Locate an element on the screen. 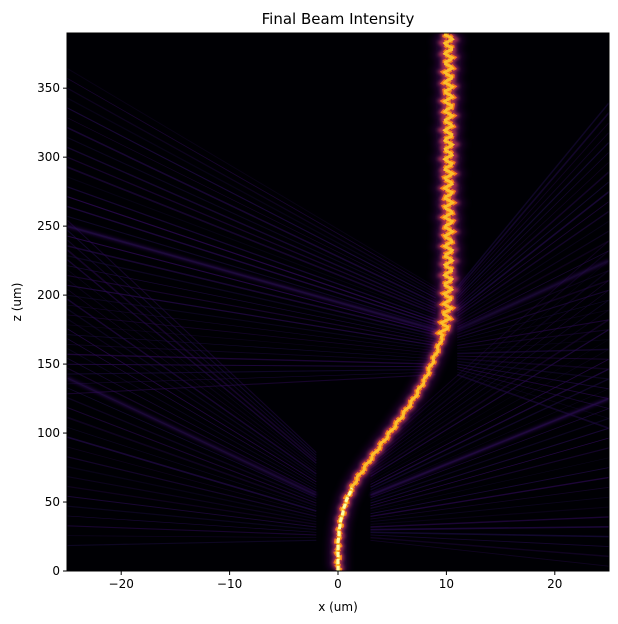 Image resolution: width=618 pixels, height=624 pixels. y-axis-ticks: 0 50 100 150 200 250 300 350 is located at coordinates (52, 329).